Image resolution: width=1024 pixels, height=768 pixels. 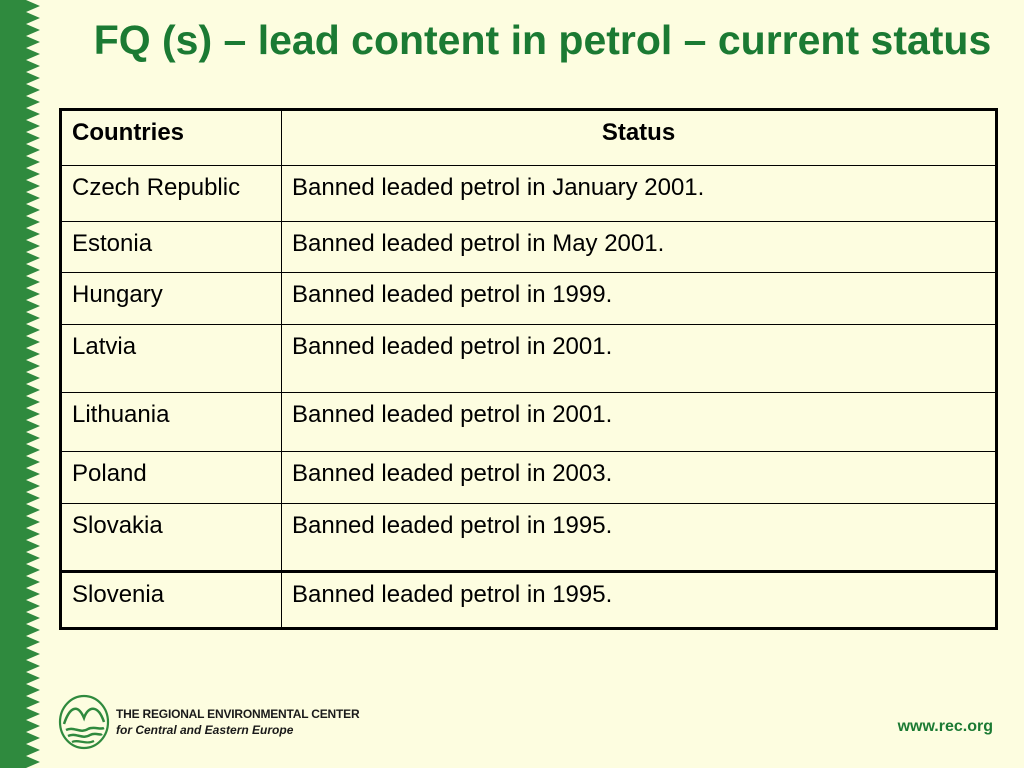 I want to click on country-cell: Slovenia, so click(x=171, y=599).